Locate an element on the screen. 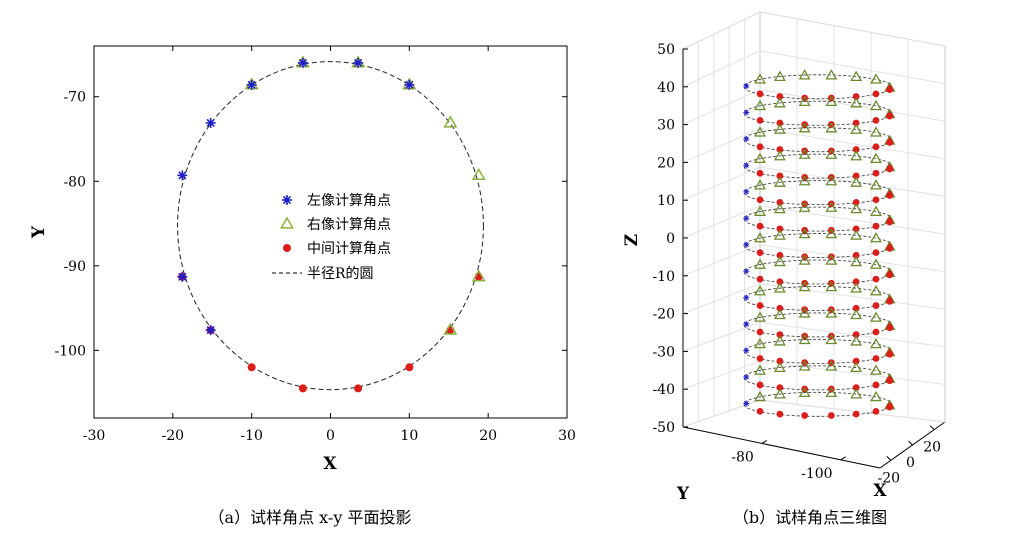 The width and height of the screenshot is (1020, 548). legend-entry-right: 右像计算角点 is located at coordinates (335, 224).